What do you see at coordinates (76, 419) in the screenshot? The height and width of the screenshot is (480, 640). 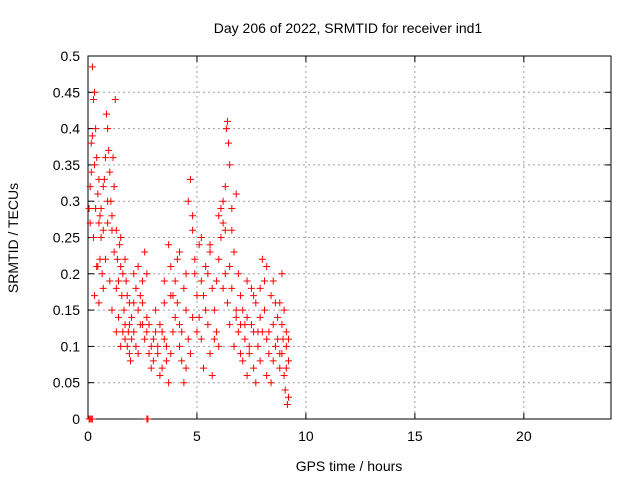 I see `y-tick-label: 0` at bounding box center [76, 419].